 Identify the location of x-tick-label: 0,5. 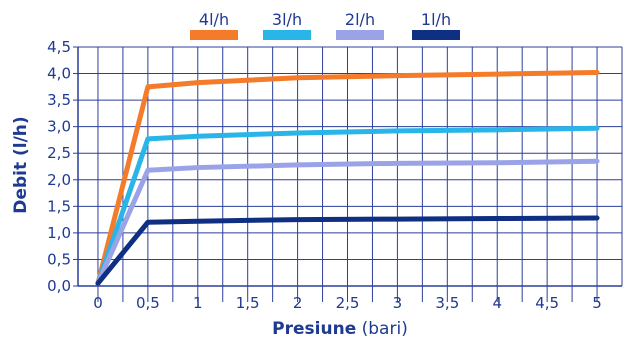
(148, 303).